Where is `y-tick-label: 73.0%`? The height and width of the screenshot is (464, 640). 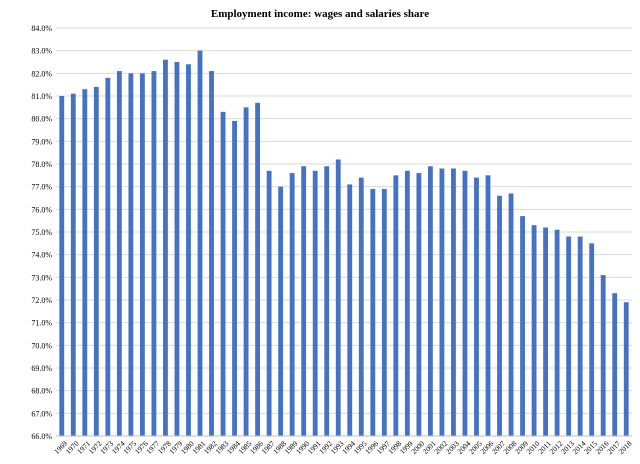
y-tick-label: 73.0% is located at coordinates (41, 277).